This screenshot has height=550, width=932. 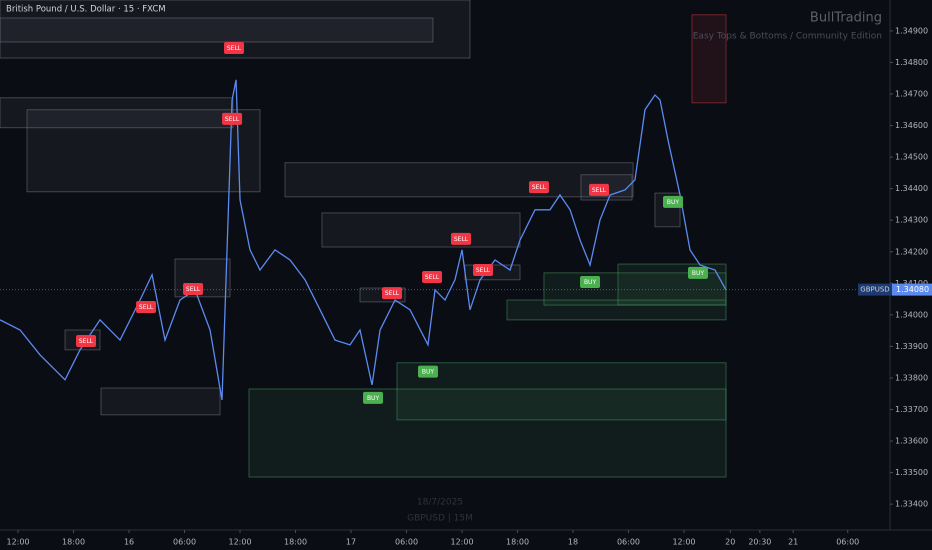 I want to click on footer-date: 18/7/2025, so click(x=440, y=503).